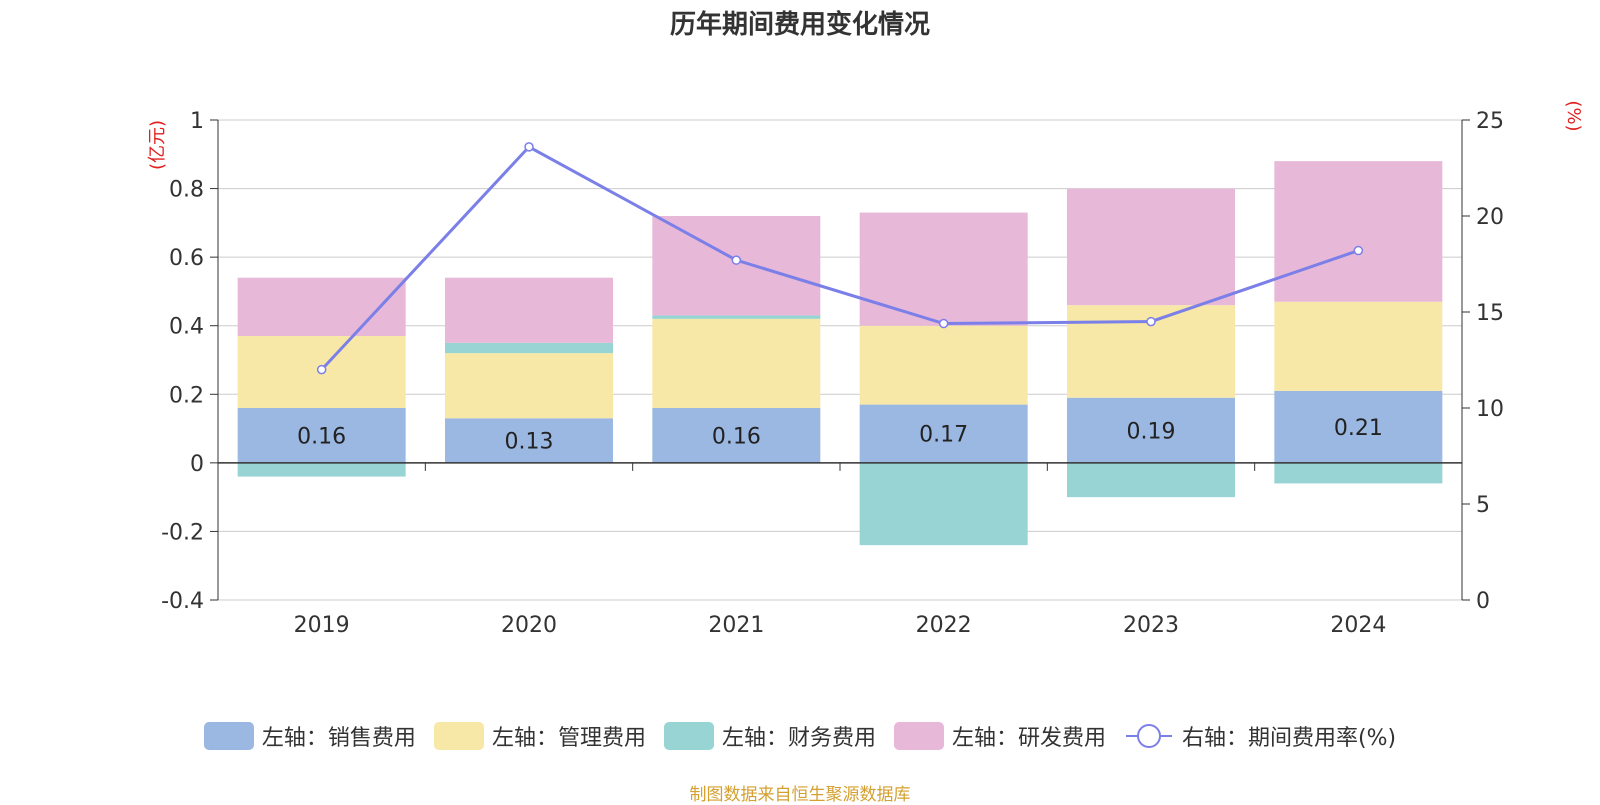 This screenshot has width=1600, height=805. What do you see at coordinates (321, 469) in the screenshot?
I see `bar-2-2019` at bounding box center [321, 469].